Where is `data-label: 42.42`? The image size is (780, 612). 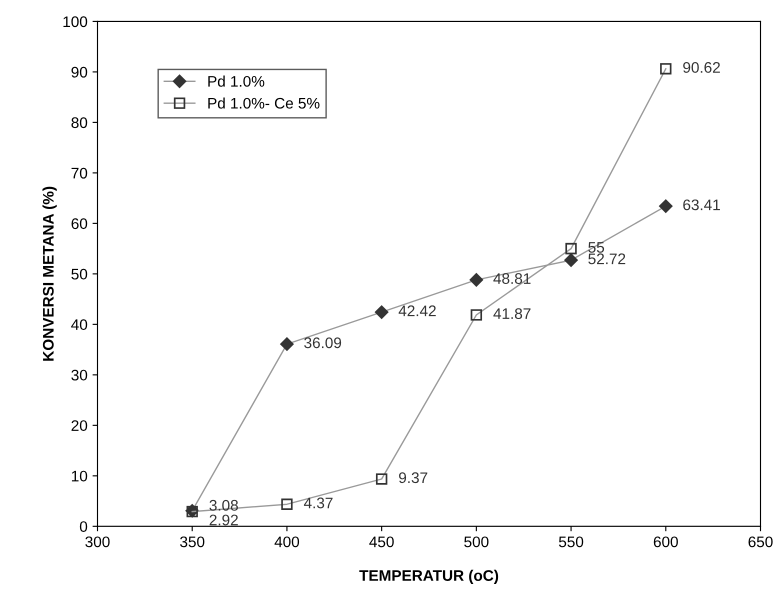
data-label: 42.42 is located at coordinates (417, 310).